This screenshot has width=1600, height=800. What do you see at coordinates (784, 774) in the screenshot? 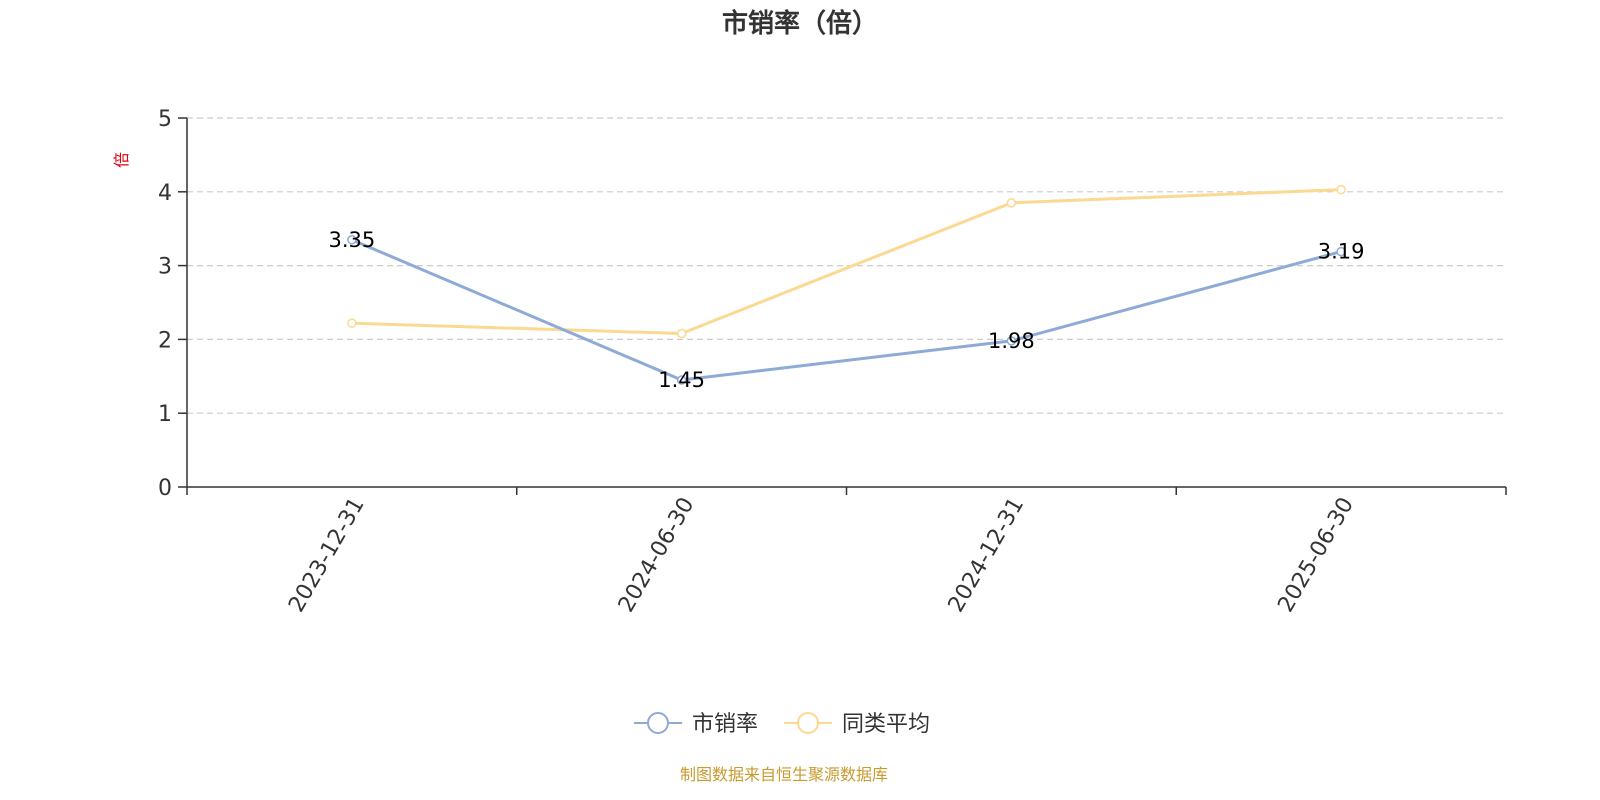
I see `source-note: 制图数据来自恒生聚源数据库` at bounding box center [784, 774].